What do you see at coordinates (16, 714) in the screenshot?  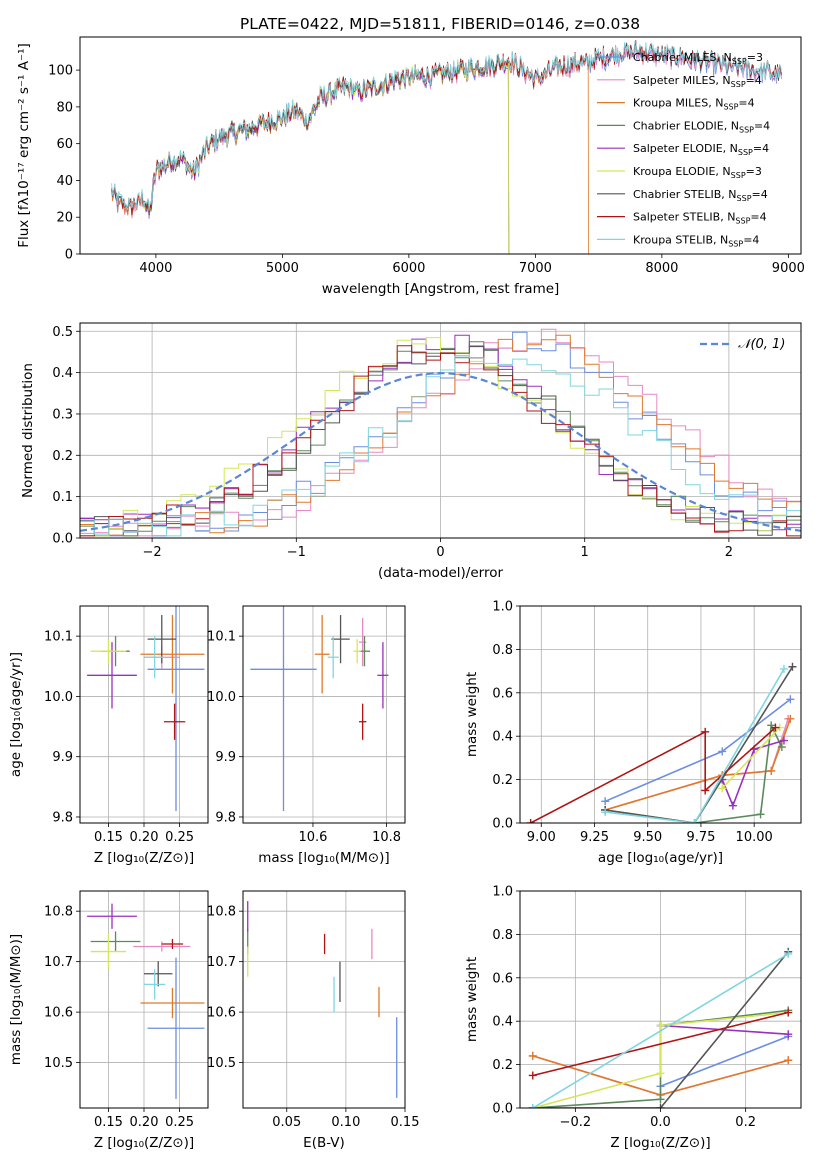 I see `y-axis-label: age [log₁₀(age/yr)]` at bounding box center [16, 714].